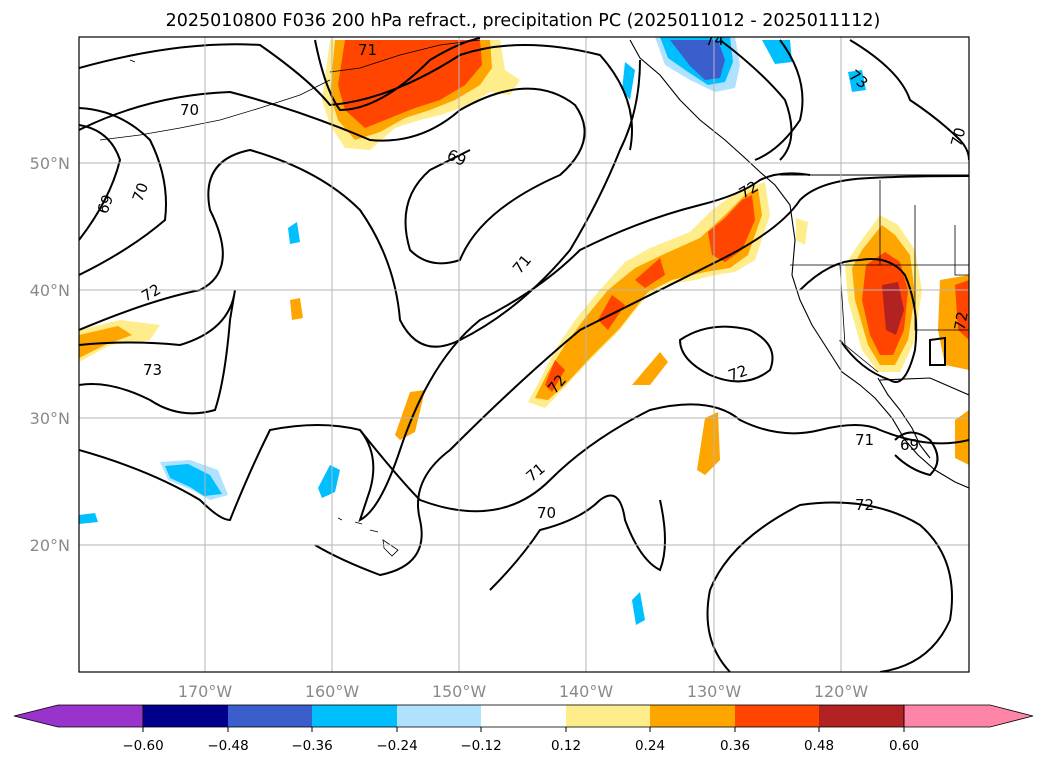 The height and width of the screenshot is (765, 1047). I want to click on contour-73-west, so click(157, 352).